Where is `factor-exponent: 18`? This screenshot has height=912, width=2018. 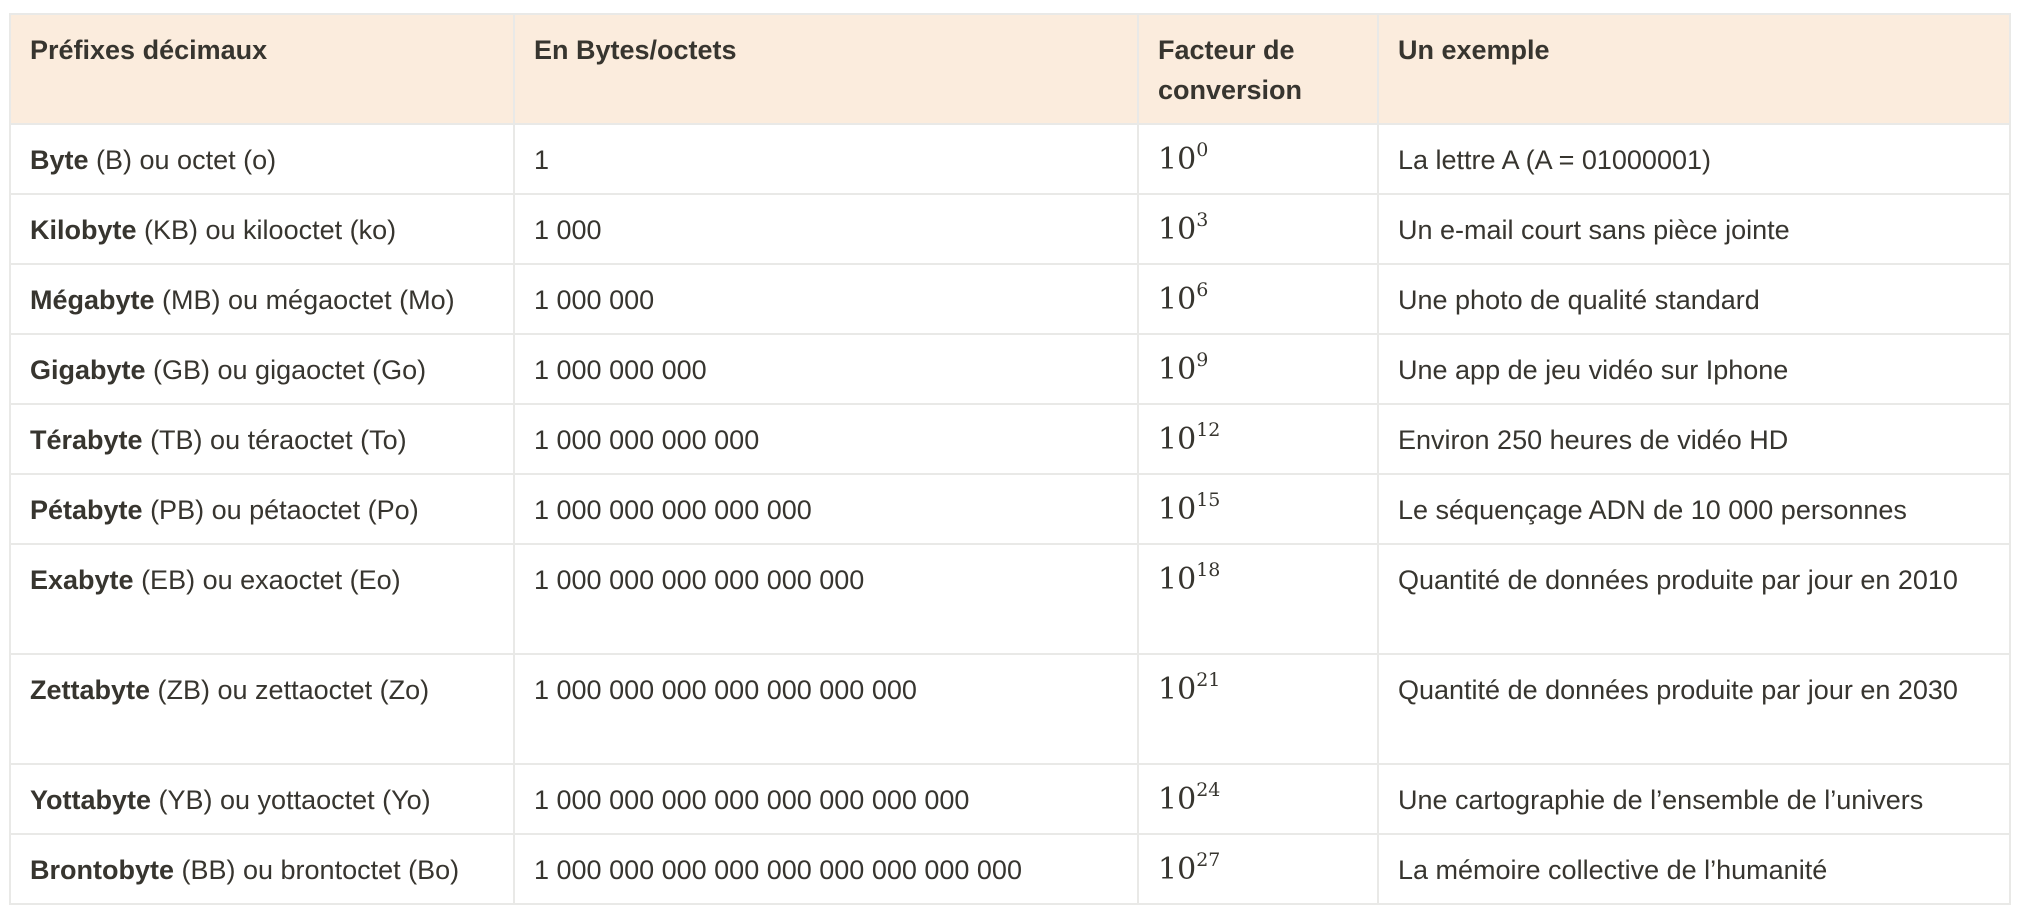 factor-exponent: 18 is located at coordinates (1208, 570).